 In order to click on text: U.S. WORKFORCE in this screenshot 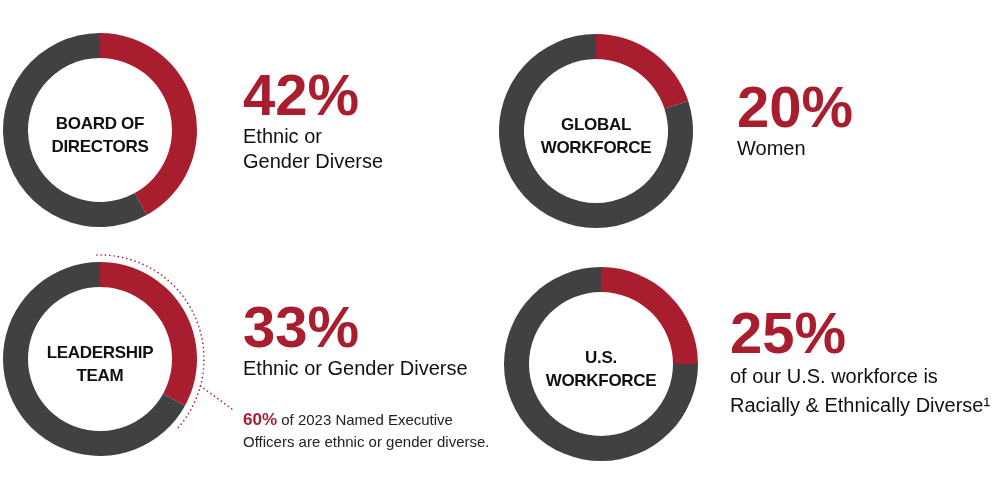, I will do `click(601, 369)`.